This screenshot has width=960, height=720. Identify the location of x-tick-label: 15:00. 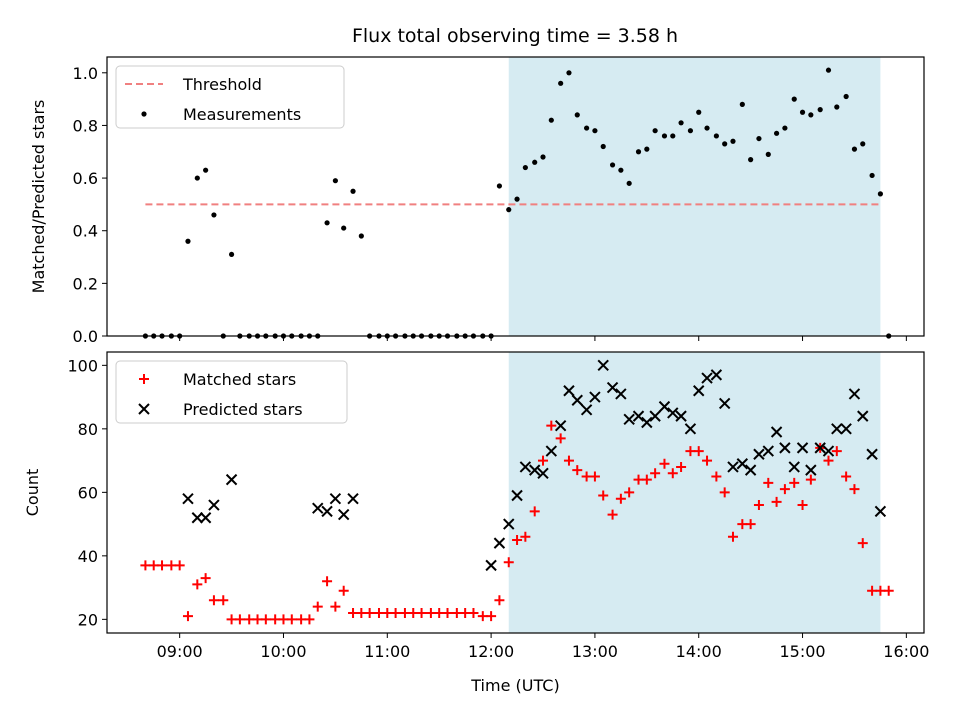
(802, 651).